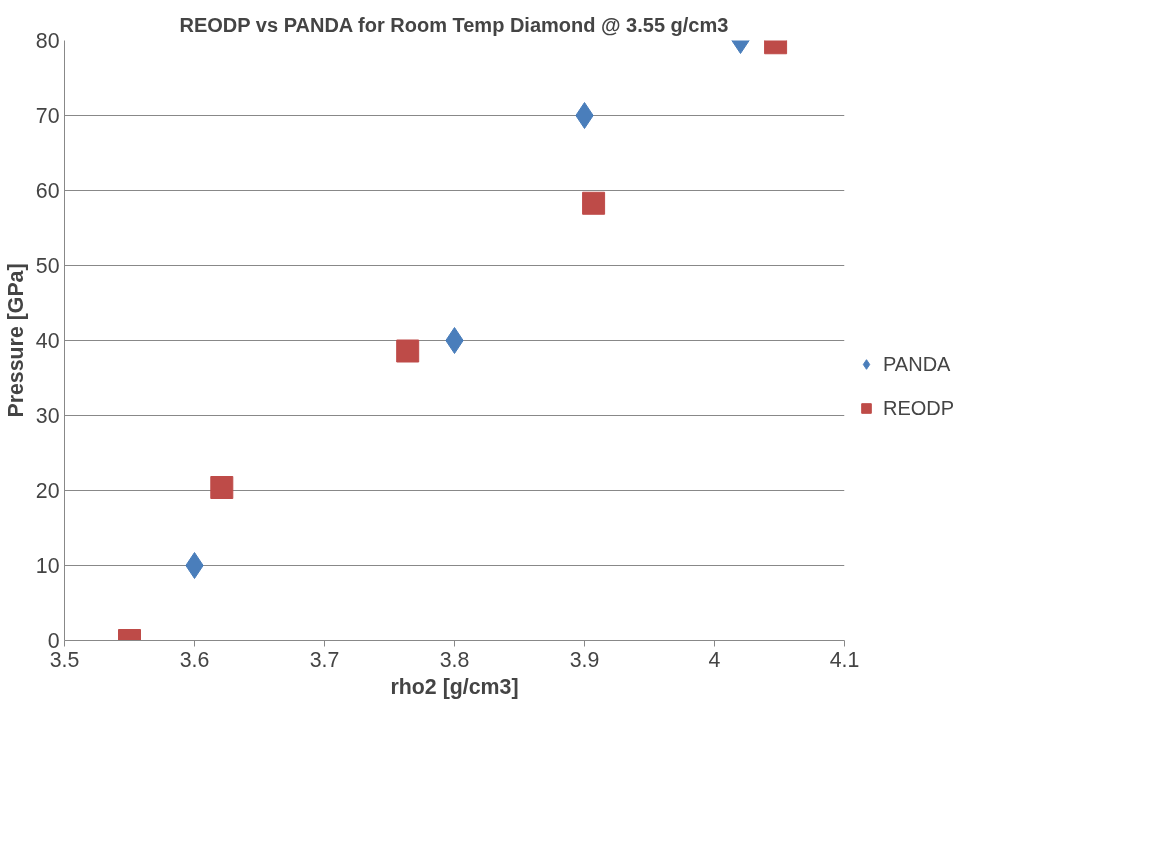 This screenshot has width=1176, height=862. What do you see at coordinates (454, 686) in the screenshot?
I see `x-axis-title: rho2 [g/cm3]` at bounding box center [454, 686].